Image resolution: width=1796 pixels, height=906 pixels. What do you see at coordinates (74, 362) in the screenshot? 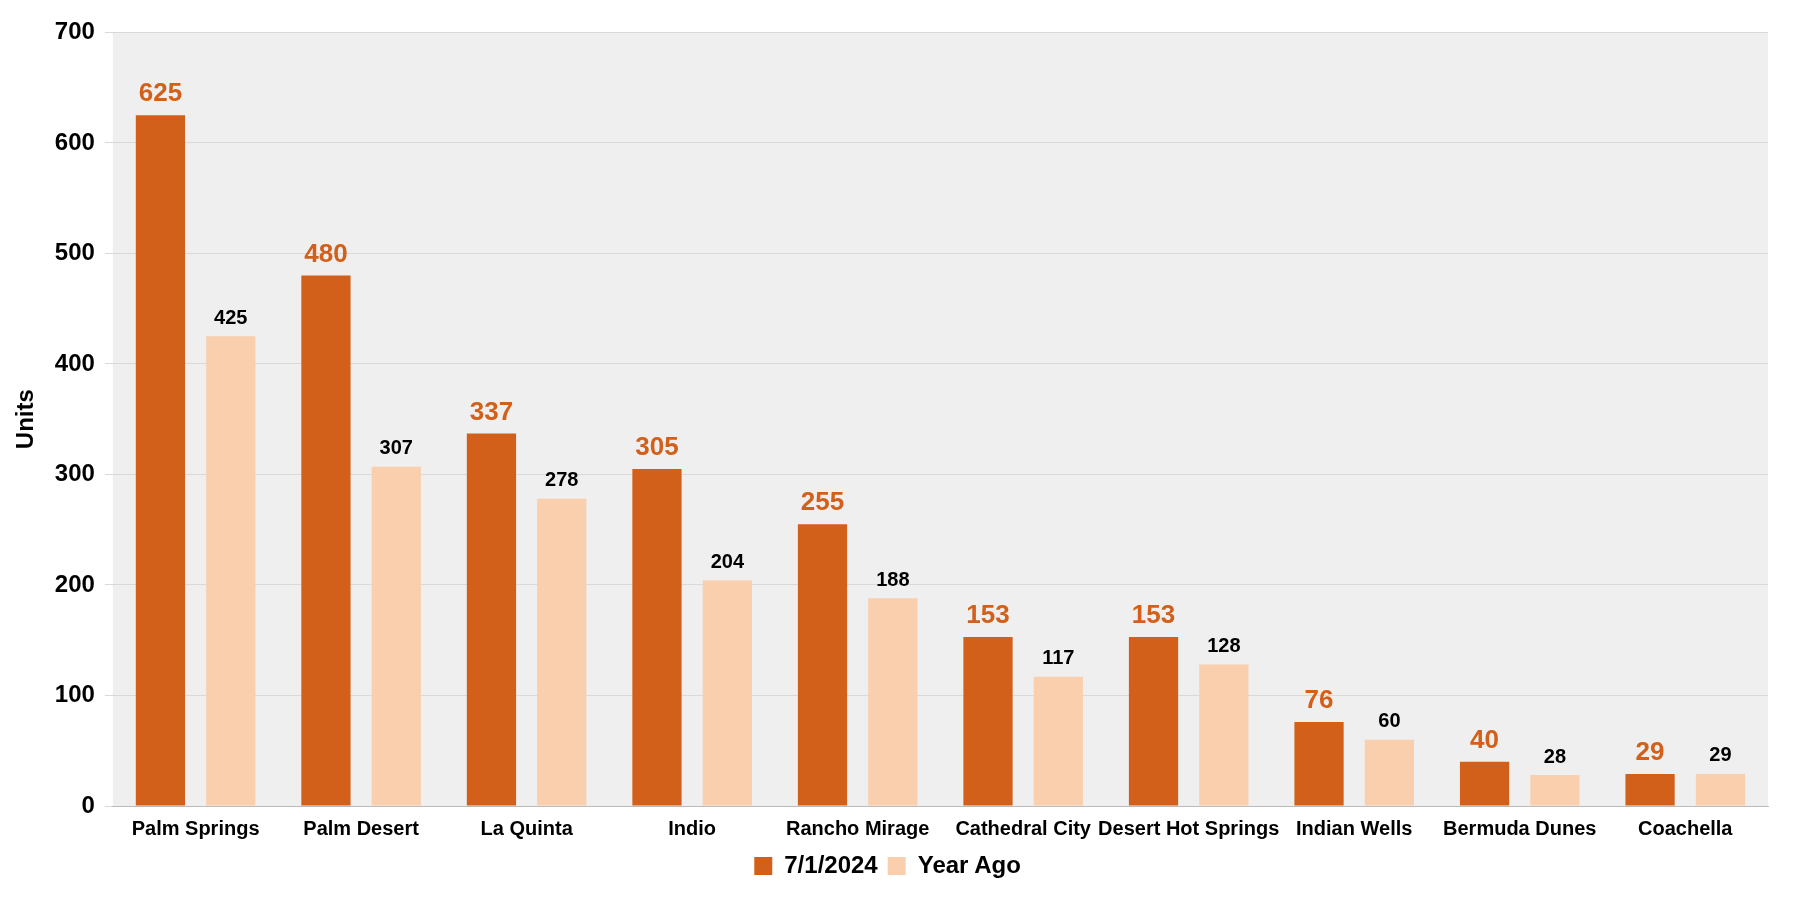
I see `y-tick-label: 400` at bounding box center [74, 362].